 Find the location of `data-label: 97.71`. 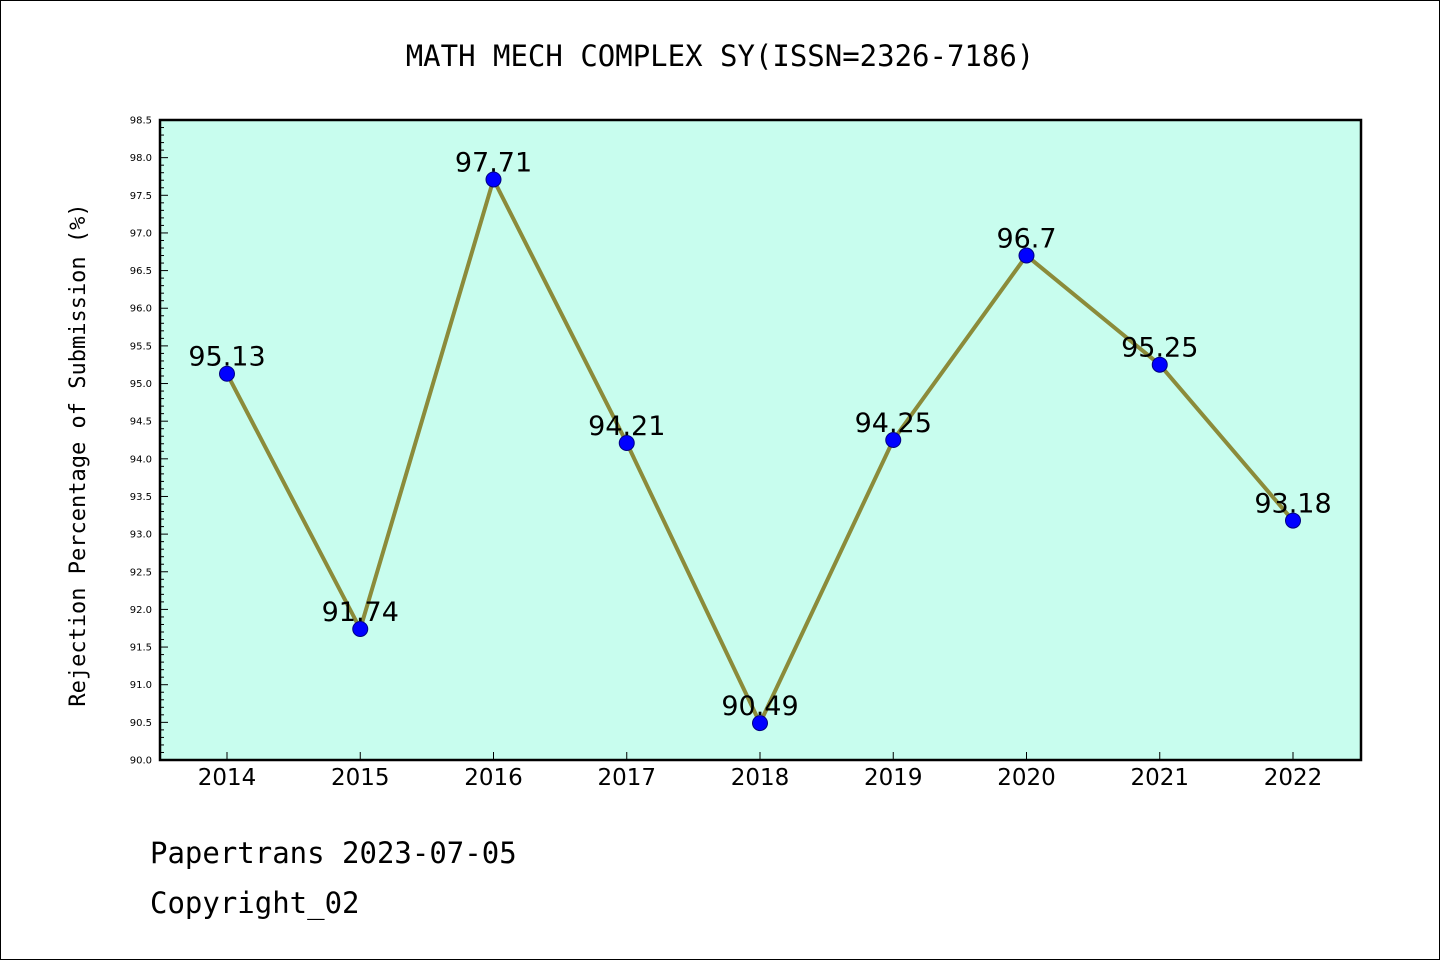

data-label: 97.71 is located at coordinates (493, 162).